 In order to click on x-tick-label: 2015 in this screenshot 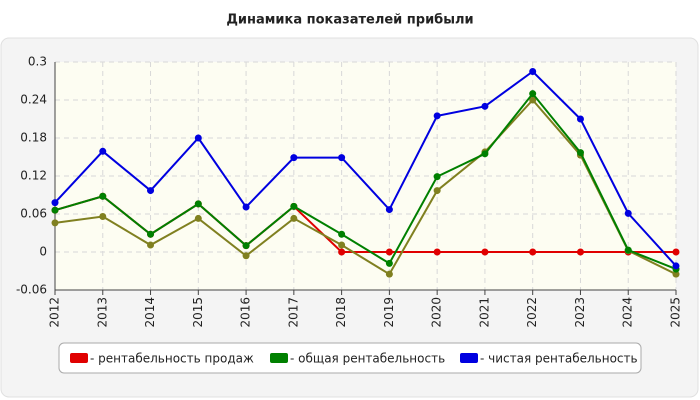, I will do `click(198, 312)`.